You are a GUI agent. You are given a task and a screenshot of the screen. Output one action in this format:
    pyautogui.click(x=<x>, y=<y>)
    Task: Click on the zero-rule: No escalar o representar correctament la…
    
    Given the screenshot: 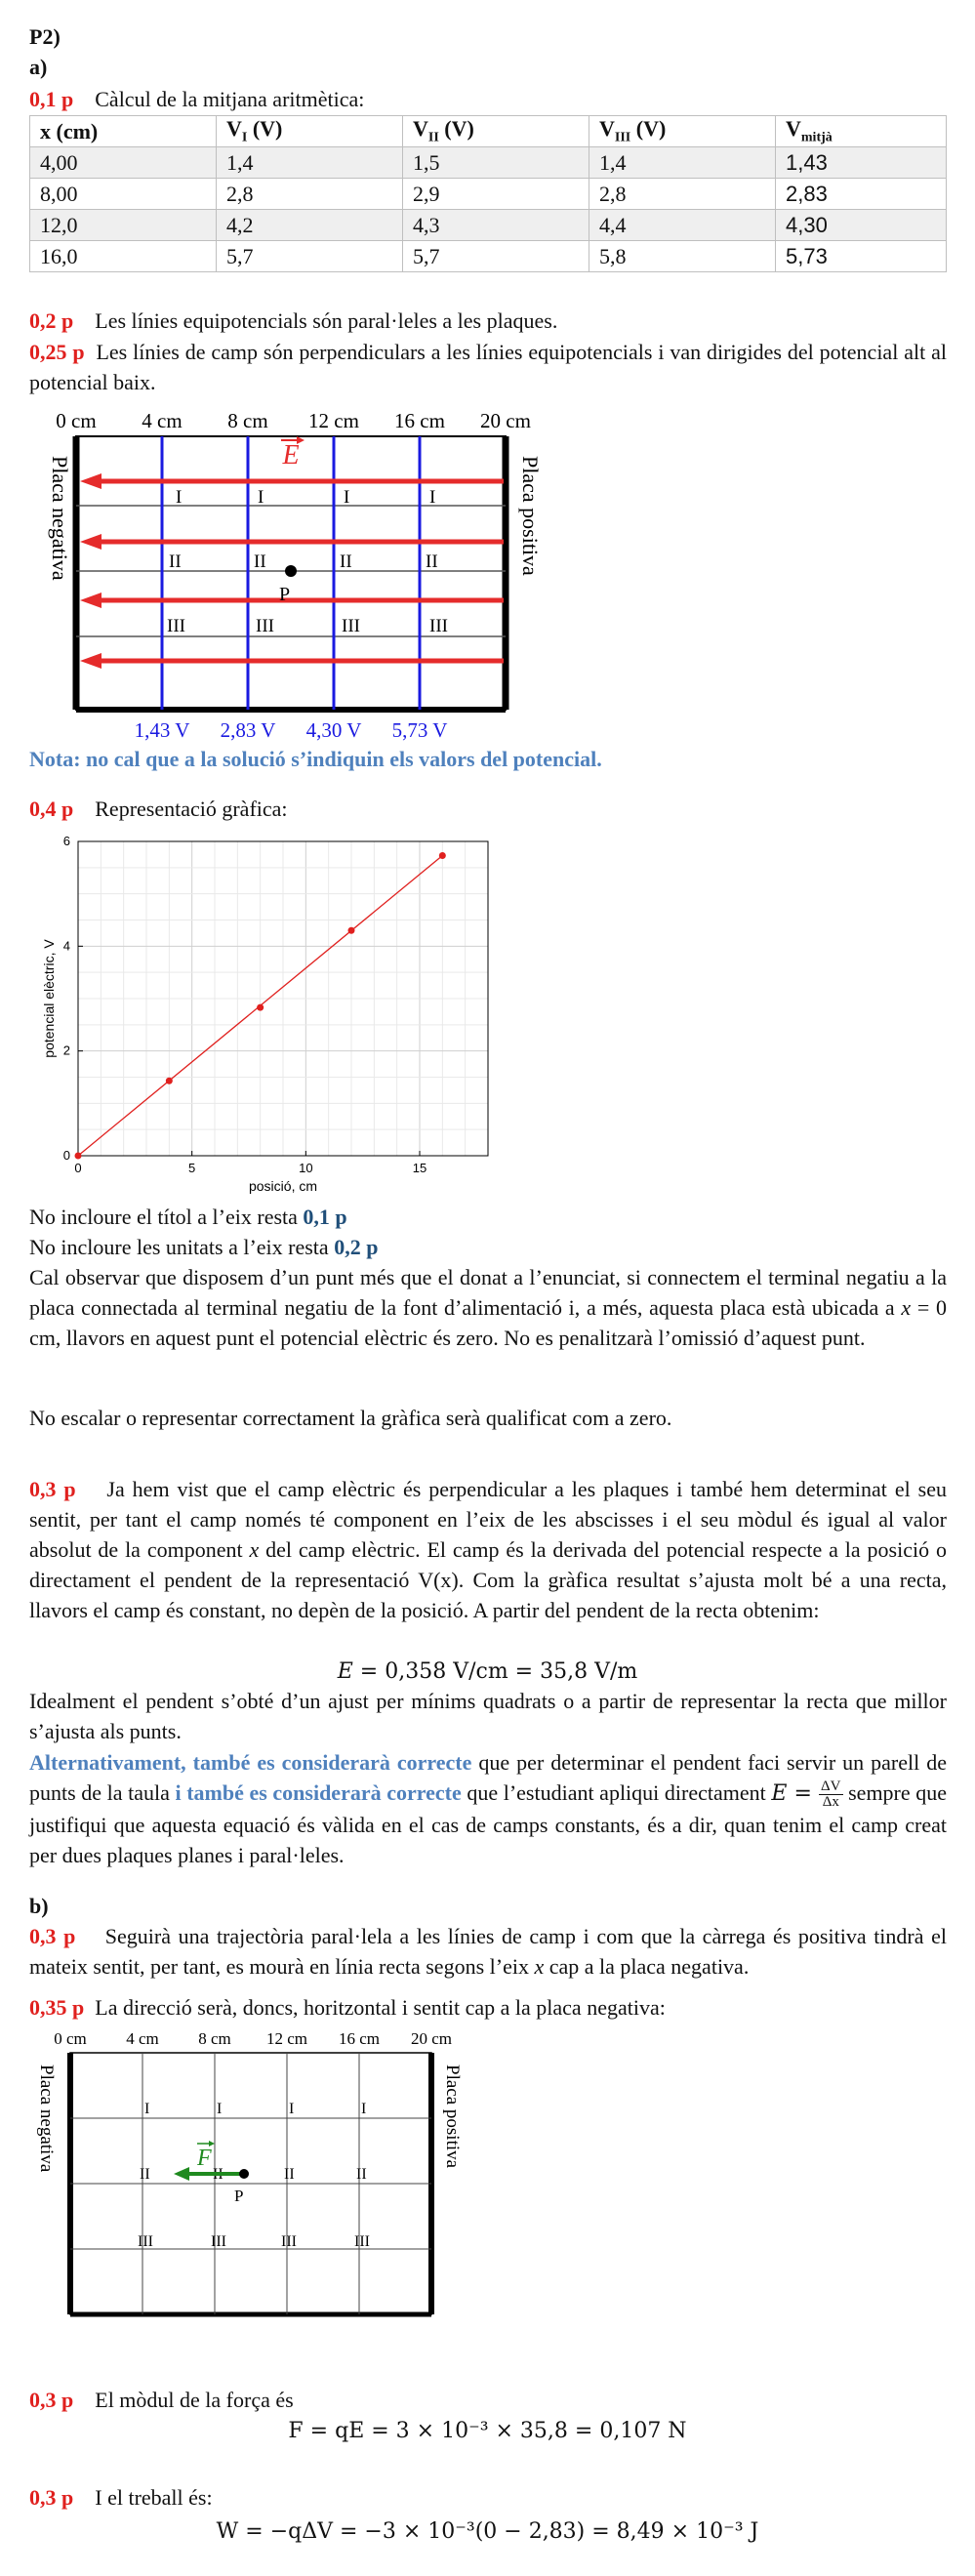 What is the action you would take?
    pyautogui.click(x=350, y=1418)
    